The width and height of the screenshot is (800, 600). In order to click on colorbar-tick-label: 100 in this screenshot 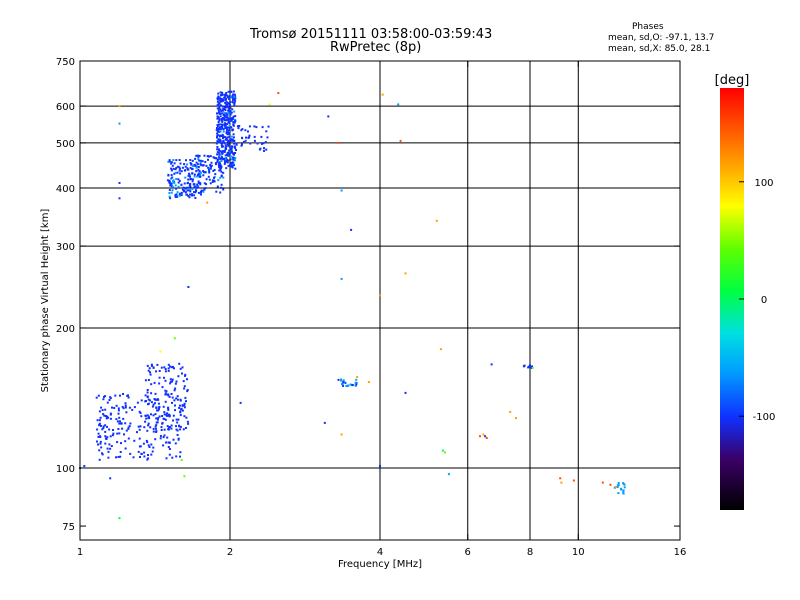, I will do `click(763, 183)`.